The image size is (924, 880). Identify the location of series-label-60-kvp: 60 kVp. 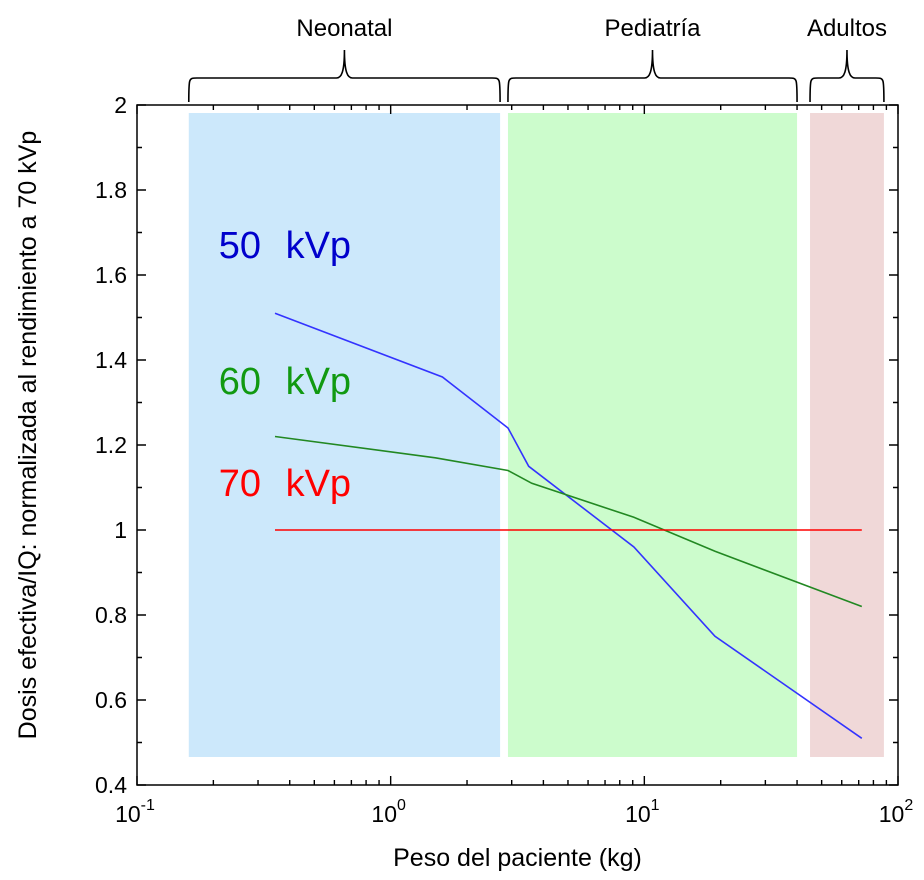
(285, 382).